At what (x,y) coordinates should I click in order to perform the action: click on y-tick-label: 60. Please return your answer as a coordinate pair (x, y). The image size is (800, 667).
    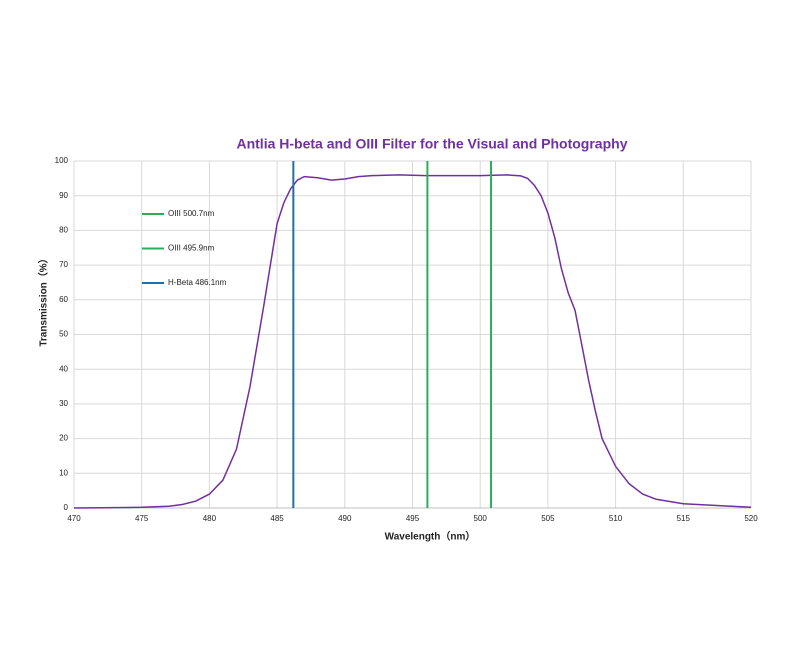
    Looking at the image, I should click on (63, 299).